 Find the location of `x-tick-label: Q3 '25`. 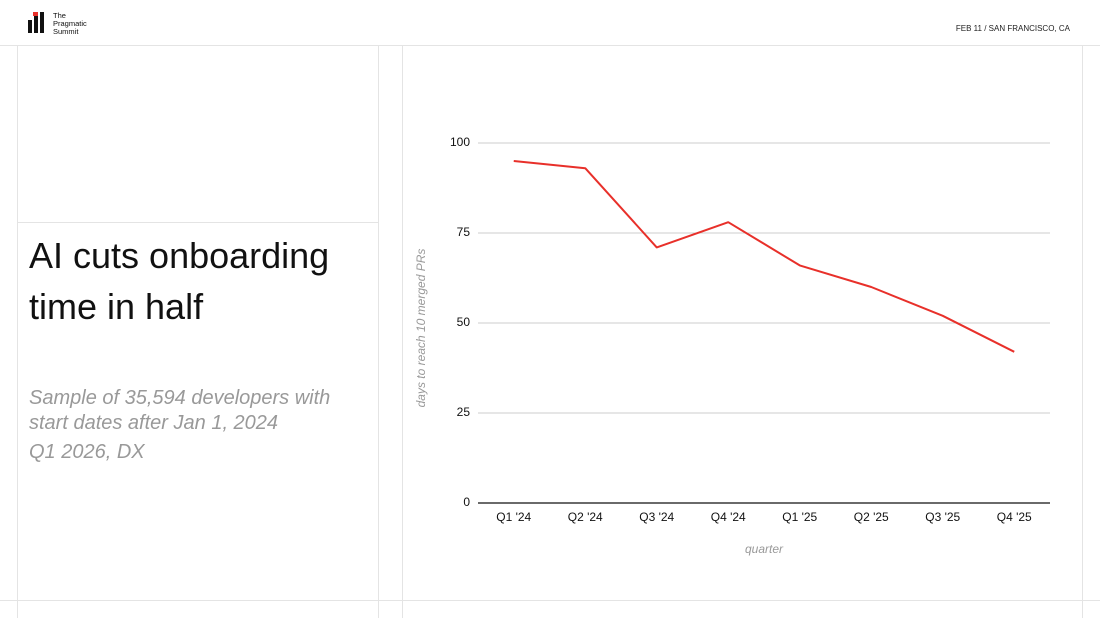

x-tick-label: Q3 '25 is located at coordinates (942, 517).